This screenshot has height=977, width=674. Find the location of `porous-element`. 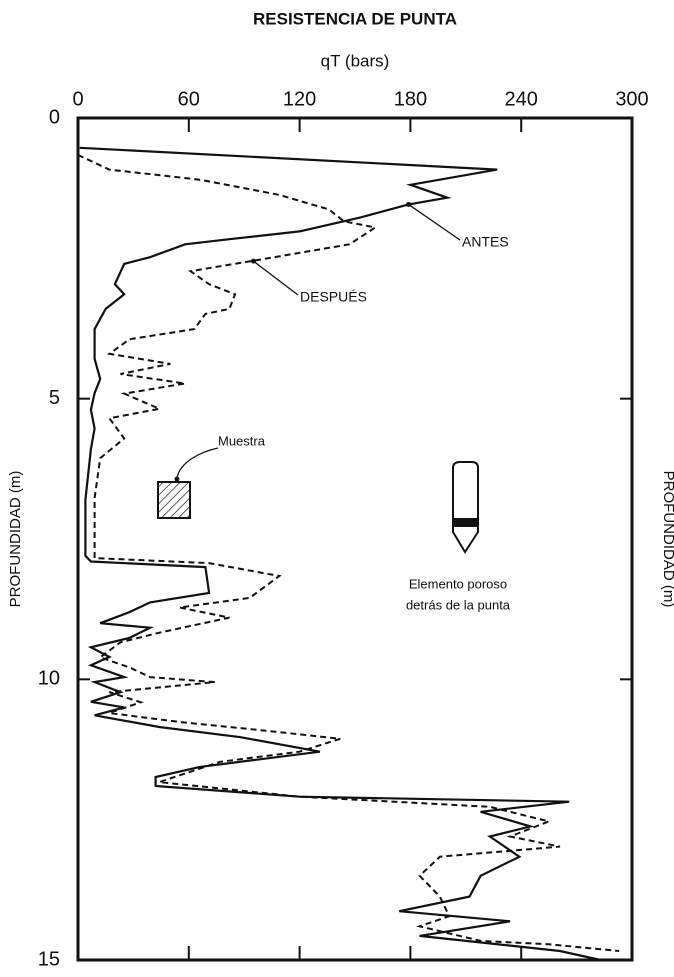

porous-element is located at coordinates (465, 522).